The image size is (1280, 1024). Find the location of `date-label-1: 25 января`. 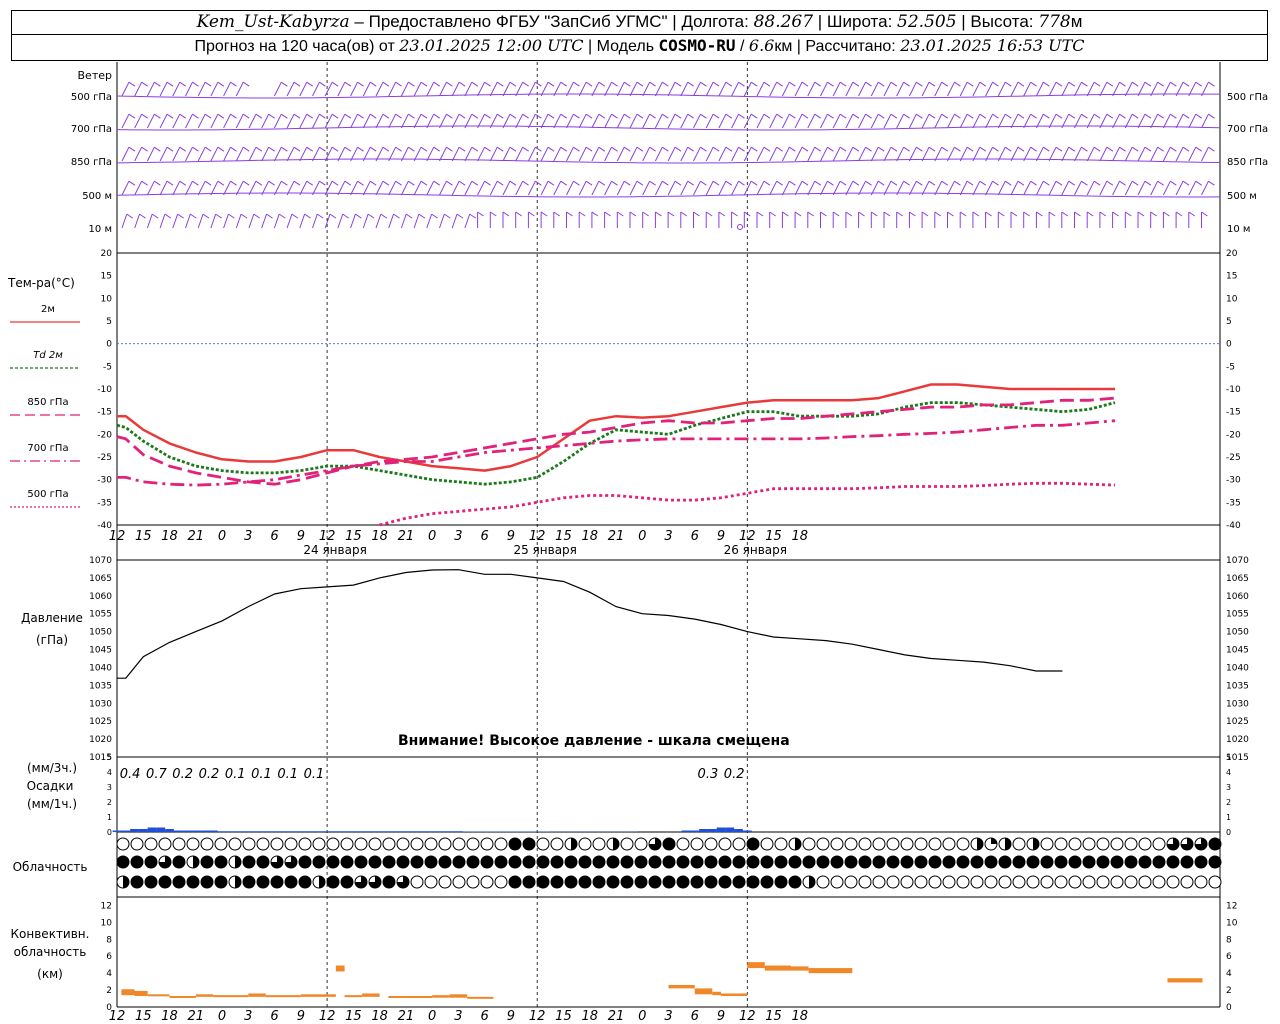

date-label-1: 25 января is located at coordinates (544, 550).